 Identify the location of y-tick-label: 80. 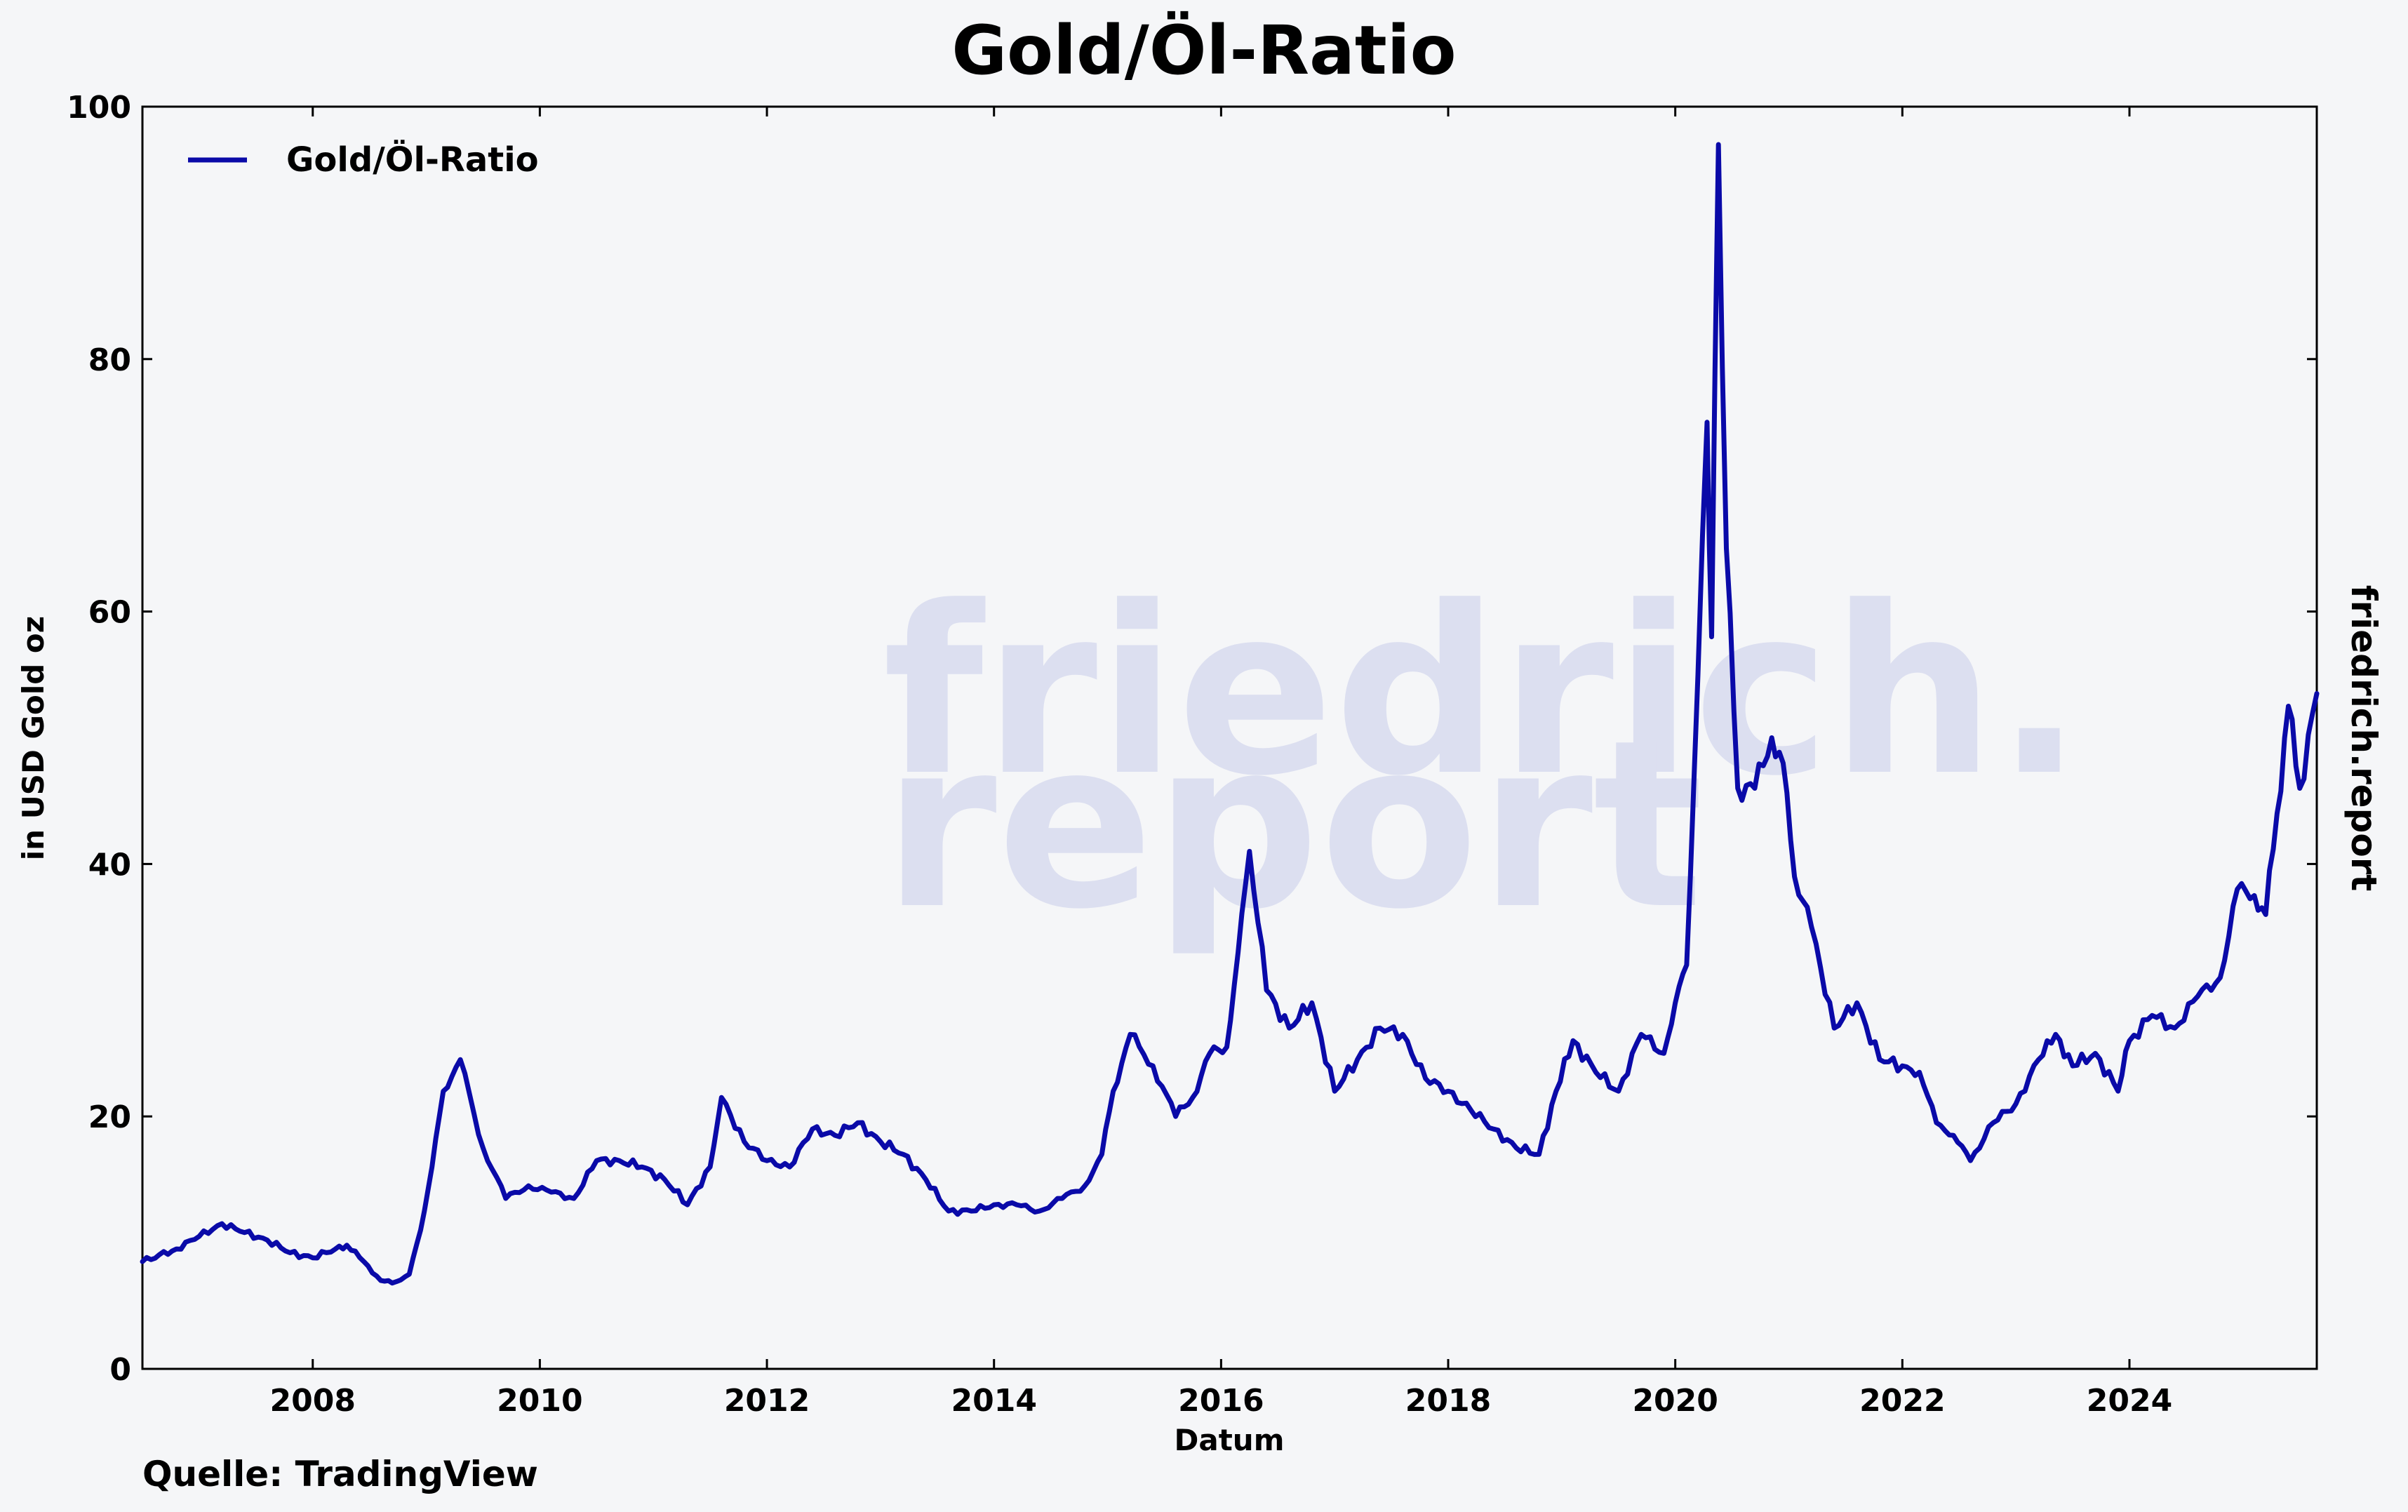
(109, 360).